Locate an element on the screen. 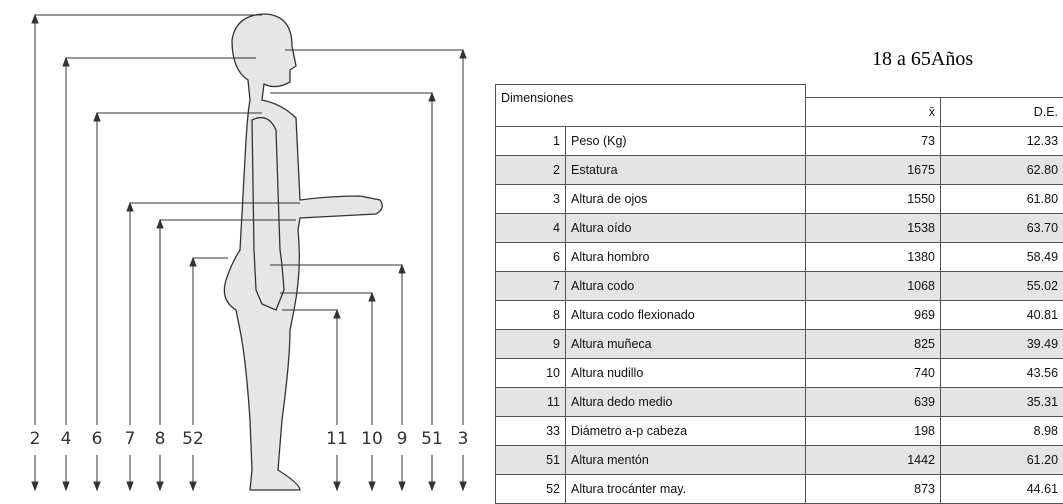  column-header: D.E. is located at coordinates (1002, 111).